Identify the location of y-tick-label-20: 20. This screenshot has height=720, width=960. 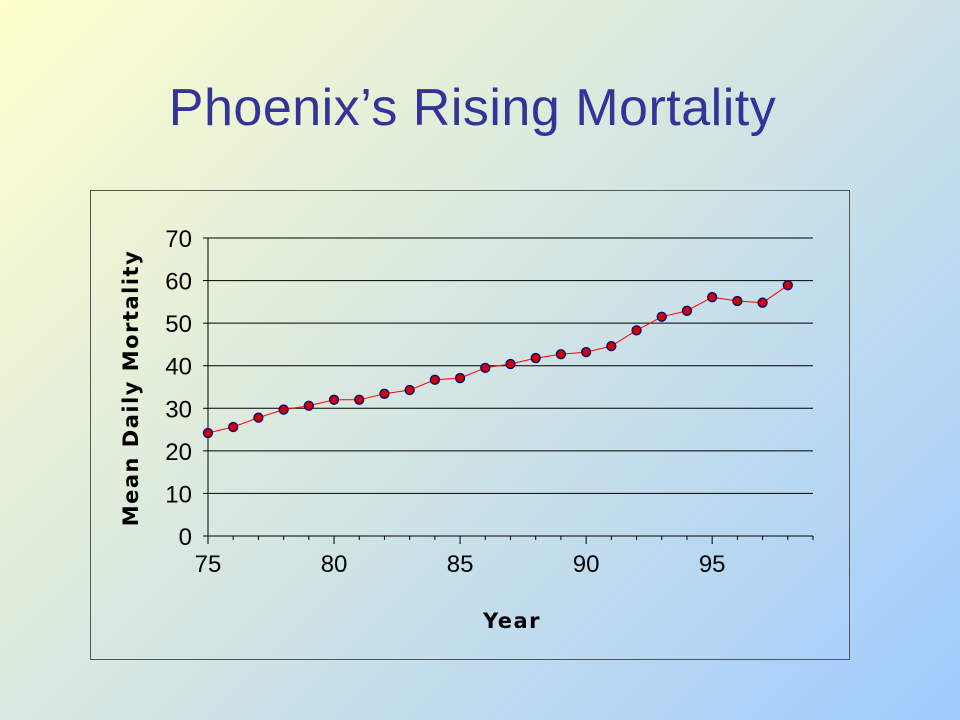
(178, 452).